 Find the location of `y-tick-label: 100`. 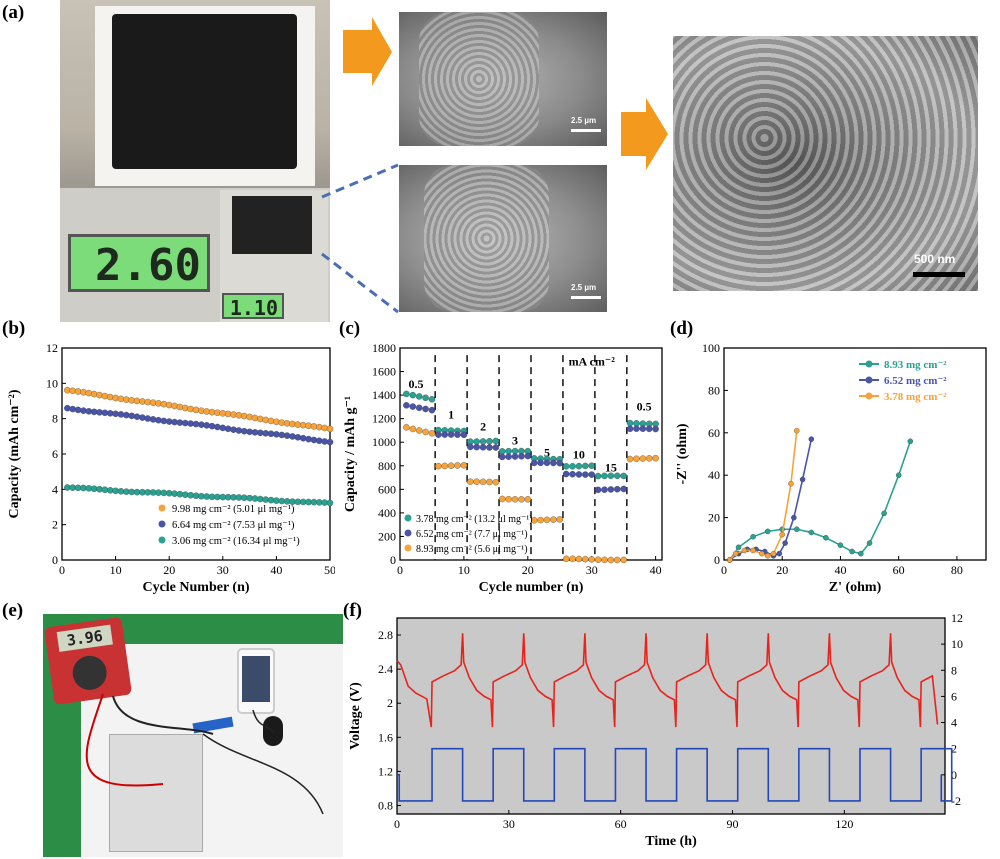

y-tick-label: 100 is located at coordinates (711, 348).